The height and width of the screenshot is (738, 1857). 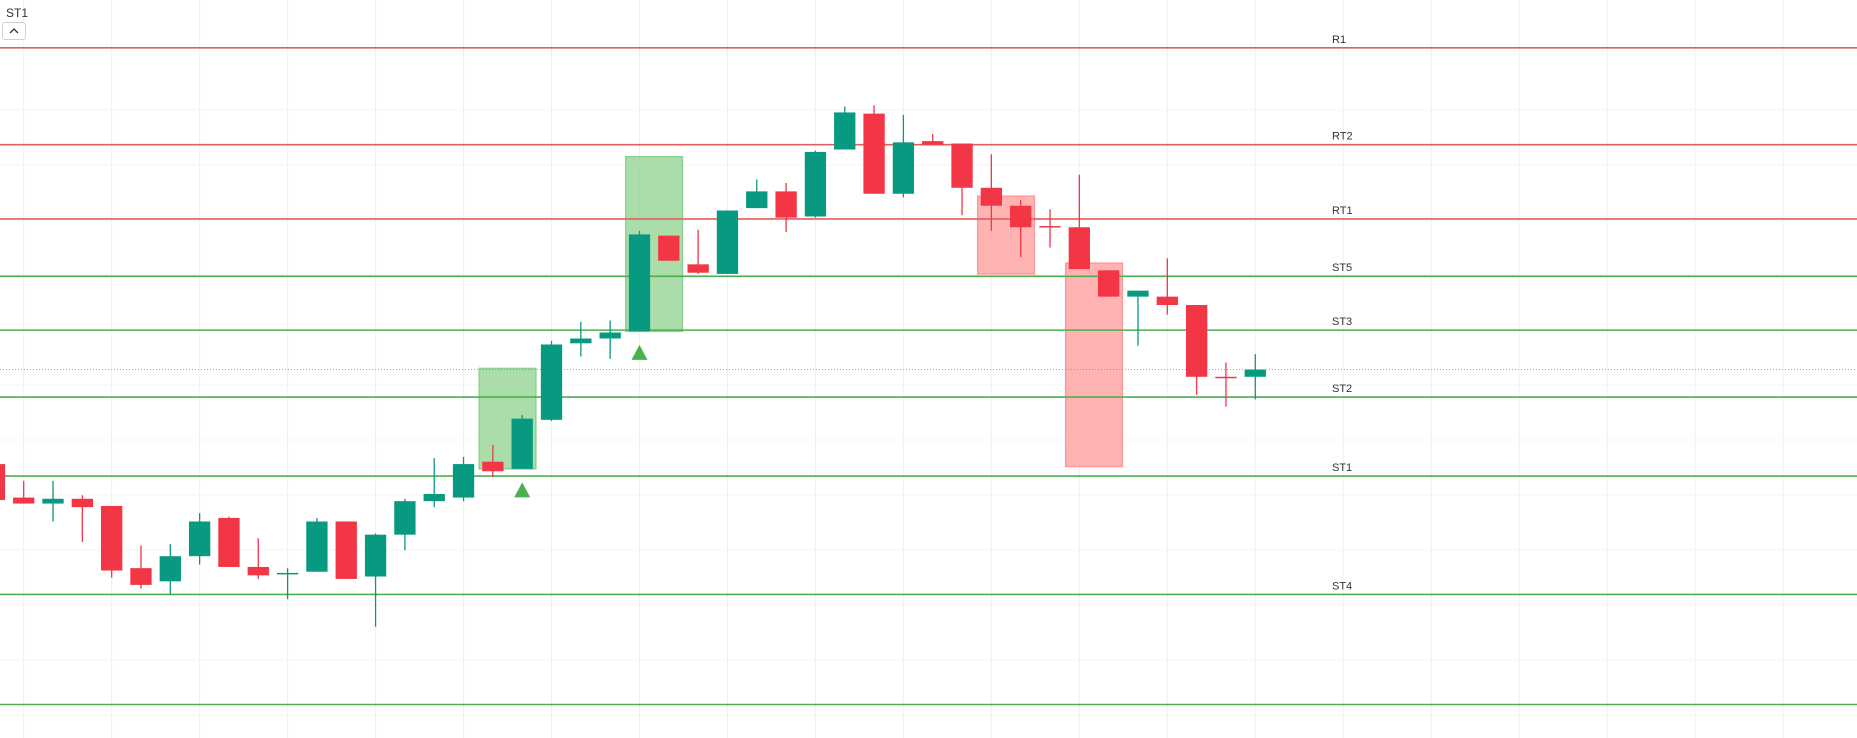 What do you see at coordinates (1342, 137) in the screenshot?
I see `level-label: RT2` at bounding box center [1342, 137].